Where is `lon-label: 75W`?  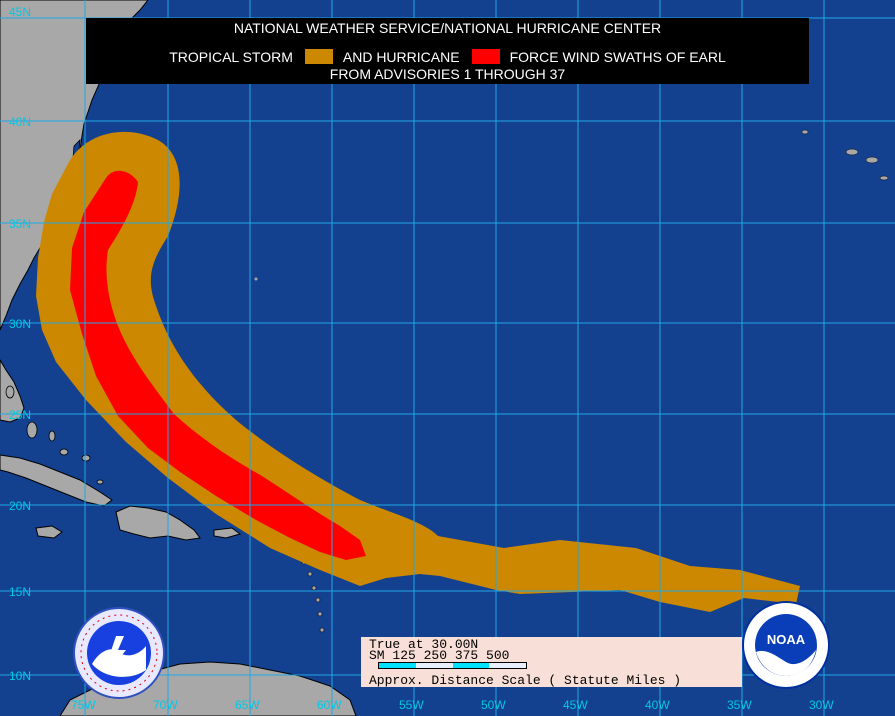
lon-label: 75W is located at coordinates (83, 705).